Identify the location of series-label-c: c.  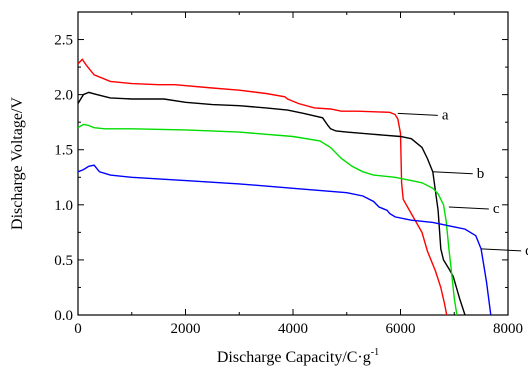
(496, 209).